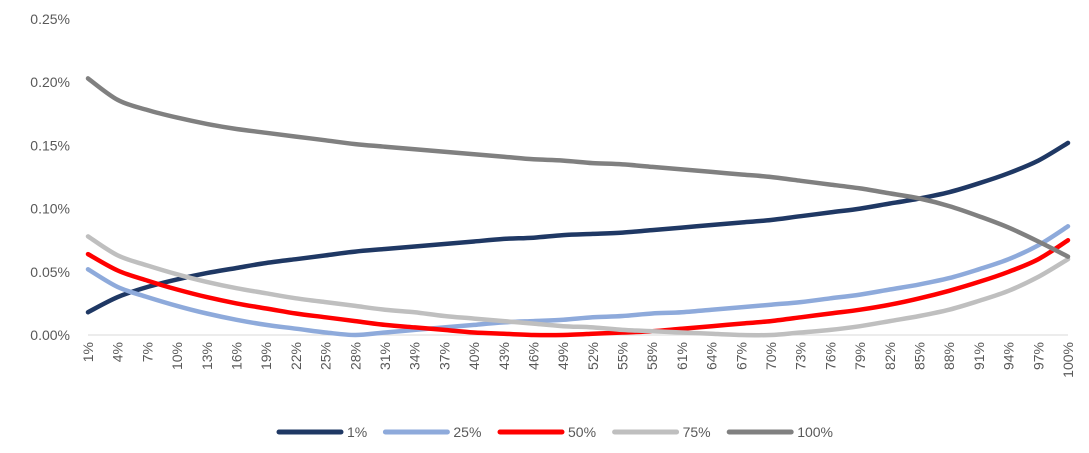  Describe the element at coordinates (467, 432) in the screenshot. I see `legend-label: 25%` at that location.